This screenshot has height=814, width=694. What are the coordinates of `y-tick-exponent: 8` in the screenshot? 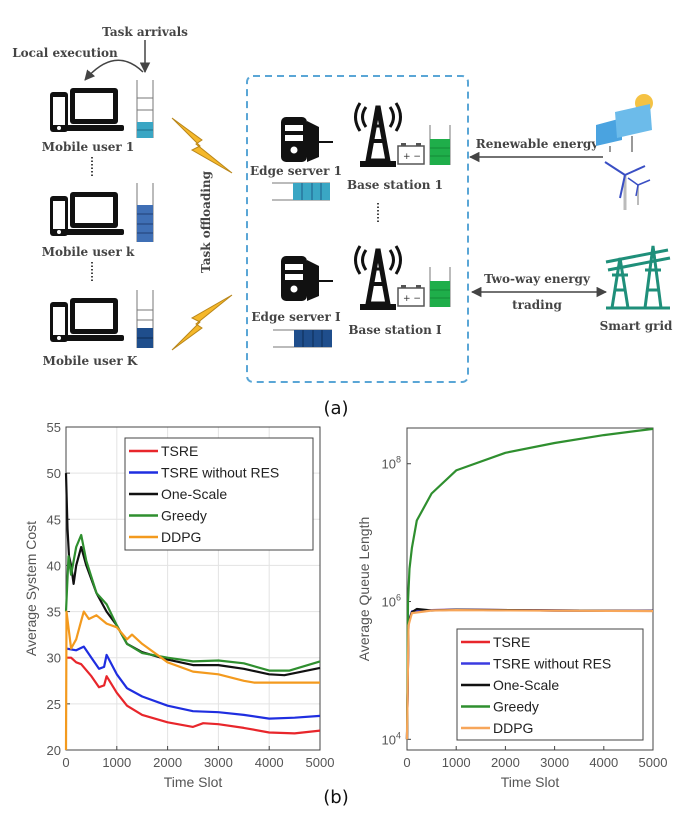 It's located at (398, 460).